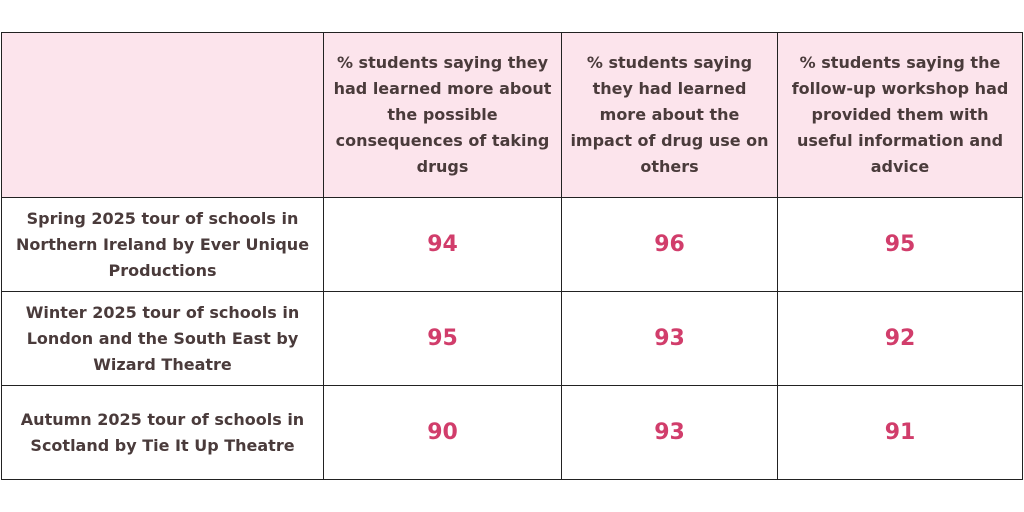 The height and width of the screenshot is (512, 1024). What do you see at coordinates (900, 338) in the screenshot?
I see `value-cell: 92` at bounding box center [900, 338].